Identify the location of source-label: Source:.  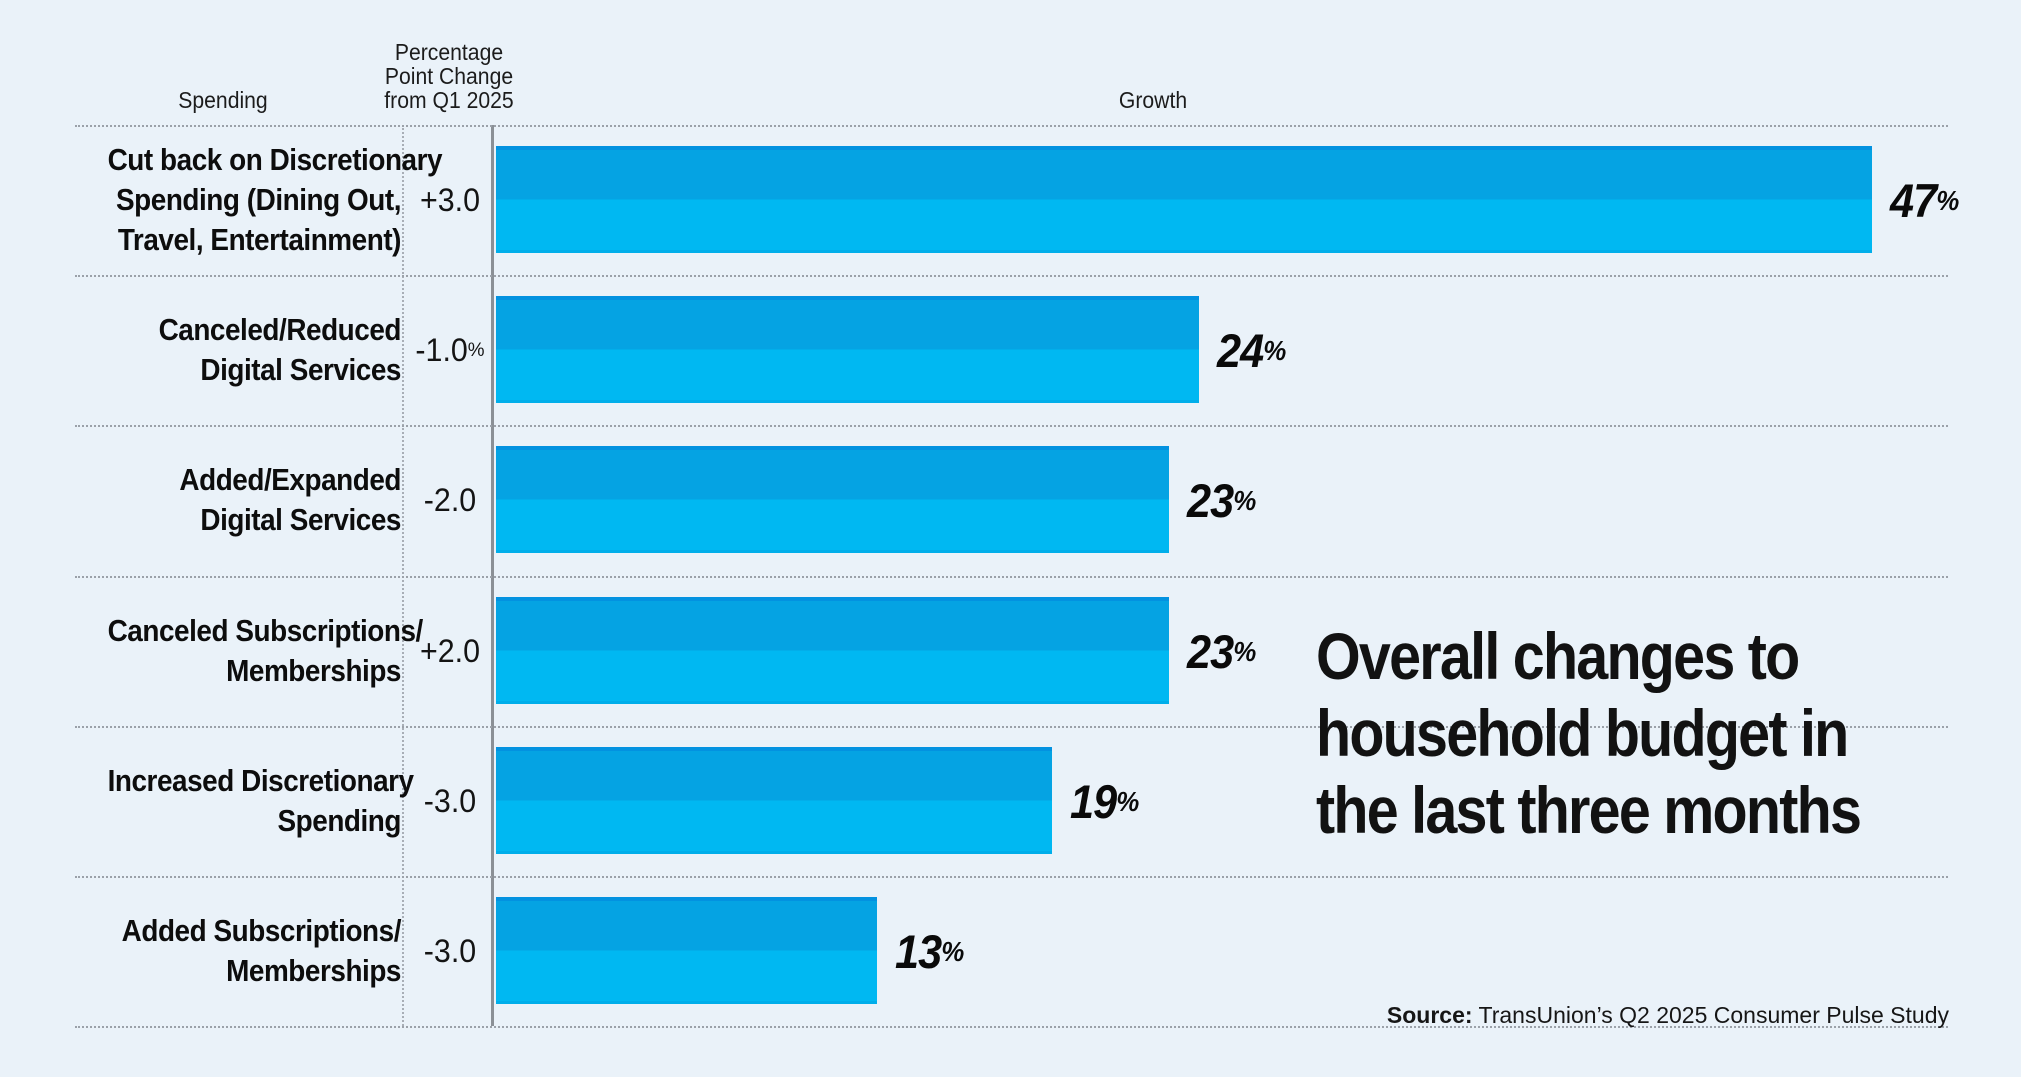
(1429, 1015).